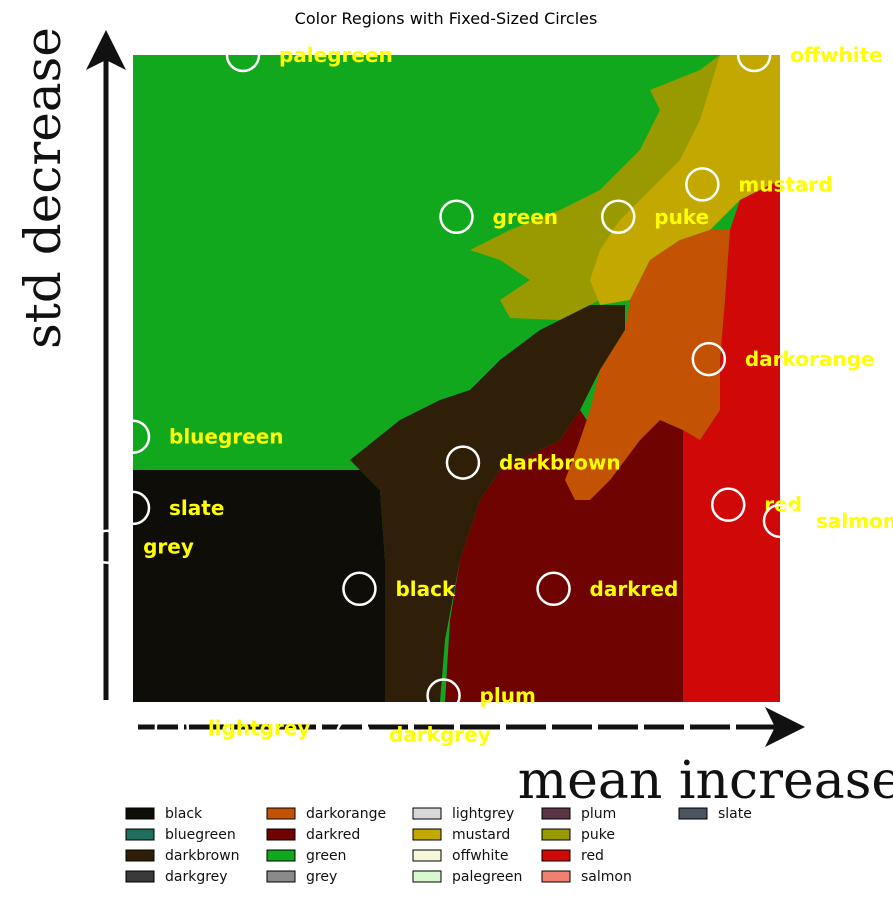  What do you see at coordinates (140, 834) in the screenshot?
I see `legend-swatch-bluegreen` at bounding box center [140, 834].